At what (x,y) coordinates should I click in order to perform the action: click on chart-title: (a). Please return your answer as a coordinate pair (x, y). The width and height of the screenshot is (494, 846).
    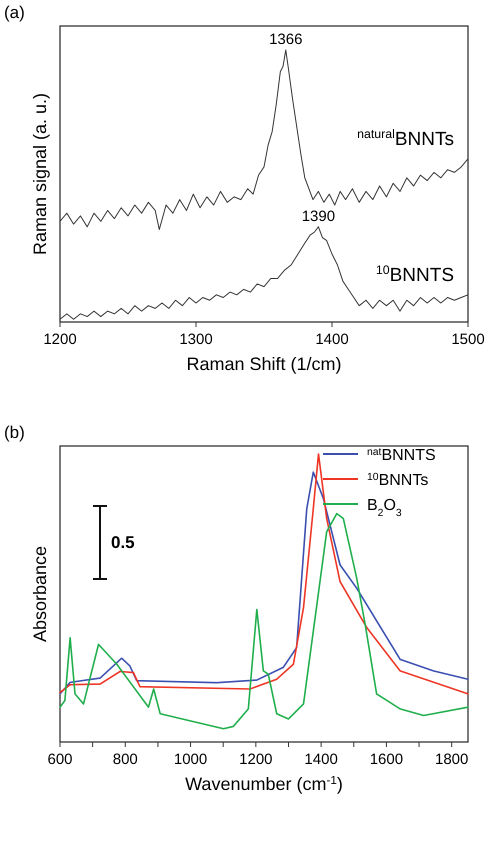
    Looking at the image, I should click on (14, 12).